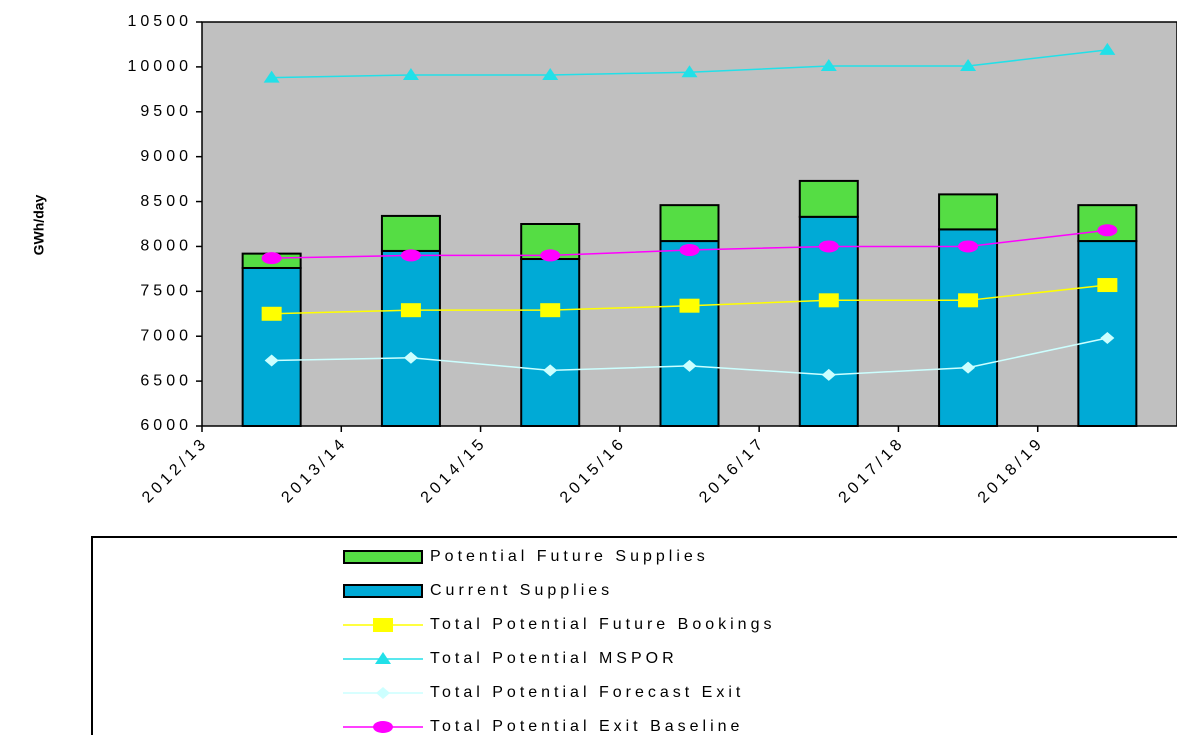 This screenshot has height=735, width=1177. What do you see at coordinates (166, 111) in the screenshot?
I see `y-tick-label: 9500` at bounding box center [166, 111].